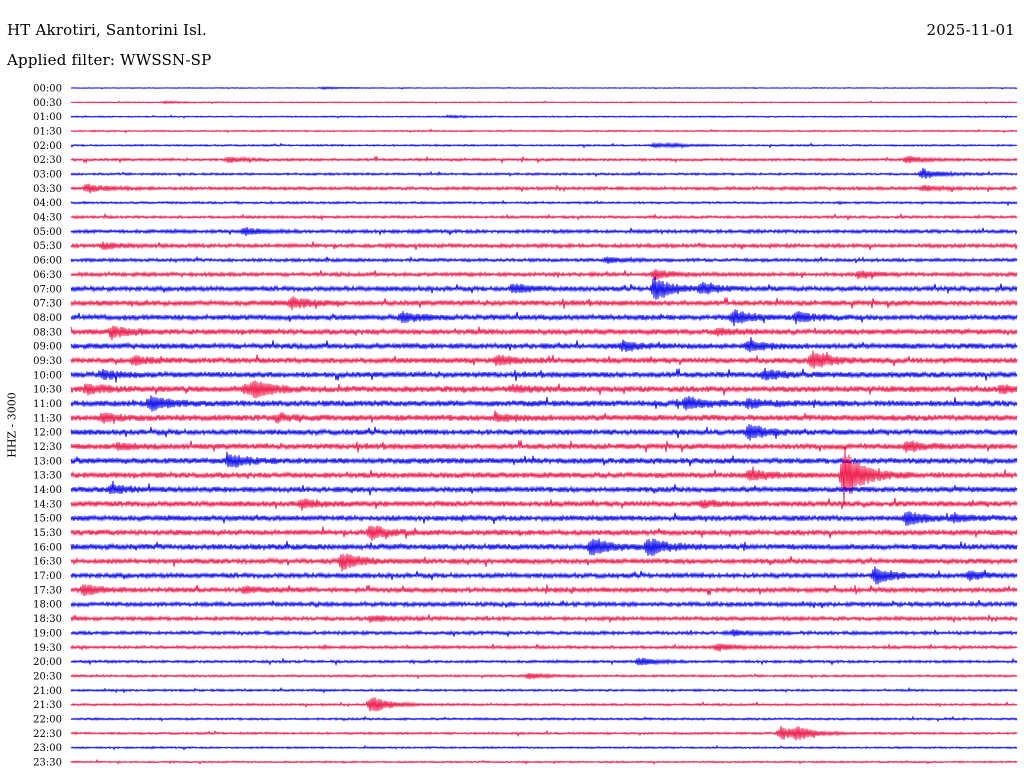  What do you see at coordinates (47, 705) in the screenshot?
I see `row-label: 21:30` at bounding box center [47, 705].